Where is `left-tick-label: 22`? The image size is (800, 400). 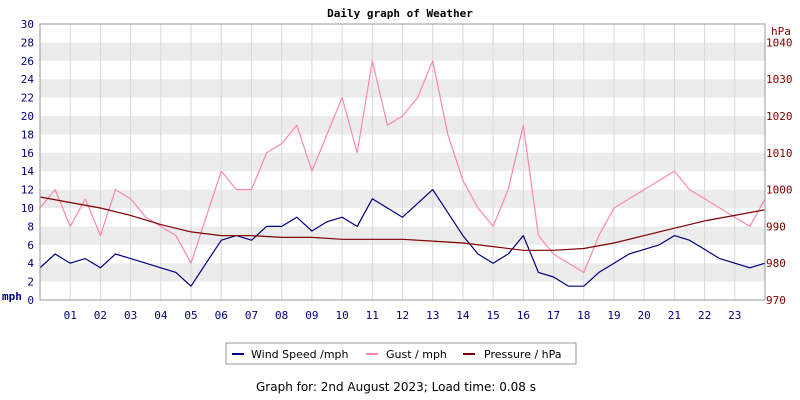
left-tick-label: 22 is located at coordinates (27, 98).